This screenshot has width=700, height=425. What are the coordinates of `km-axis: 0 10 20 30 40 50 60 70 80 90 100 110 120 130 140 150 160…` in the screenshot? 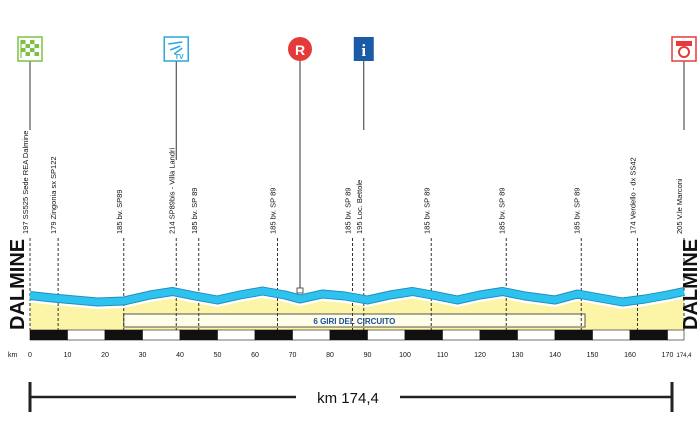 It's located at (350, 344).